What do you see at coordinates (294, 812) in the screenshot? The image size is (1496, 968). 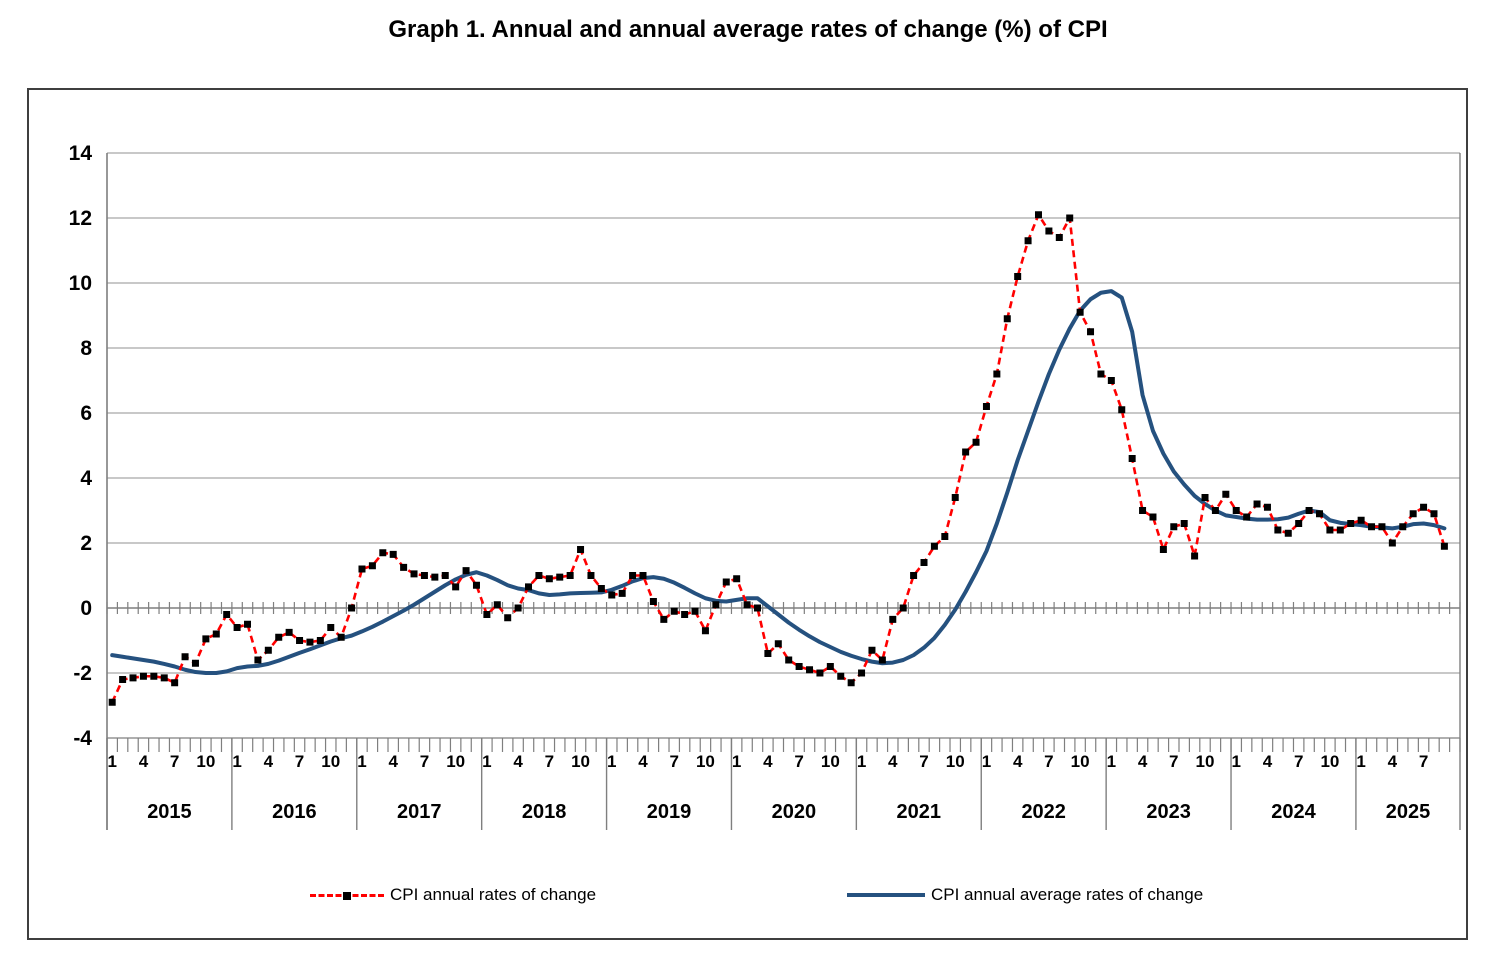 I see `svg-text: 2016` at bounding box center [294, 812].